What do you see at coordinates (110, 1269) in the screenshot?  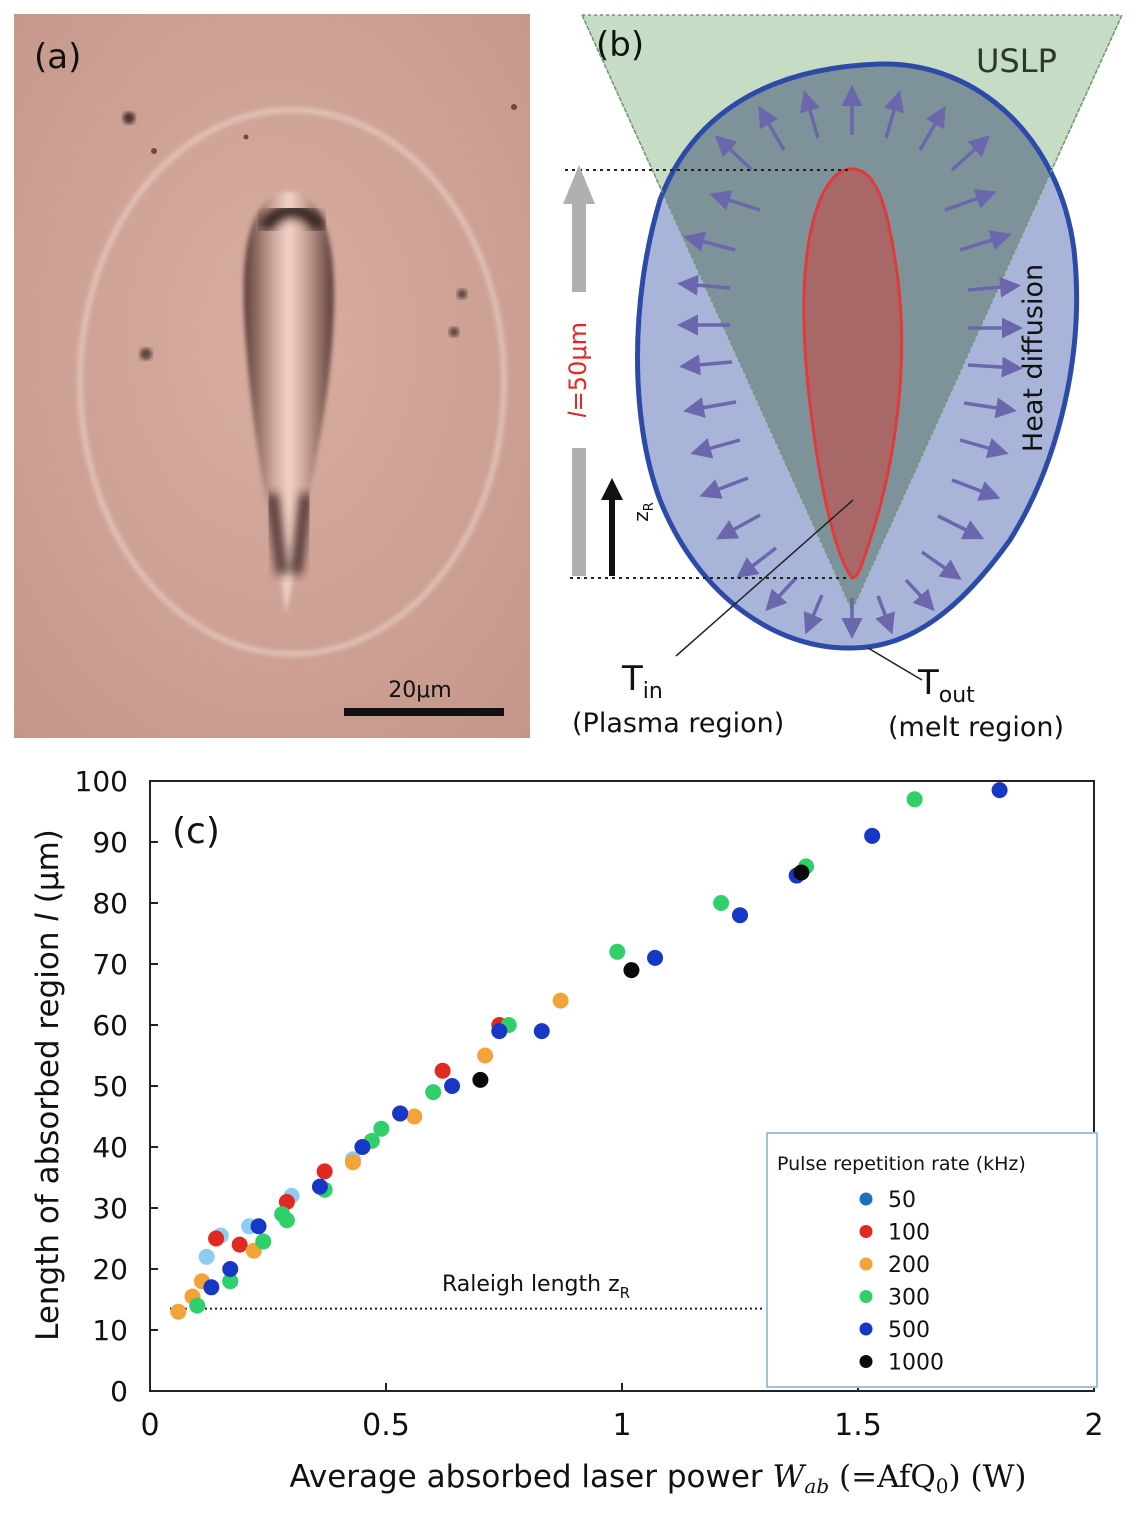 I see `y-tick-label: 20` at bounding box center [110, 1269].